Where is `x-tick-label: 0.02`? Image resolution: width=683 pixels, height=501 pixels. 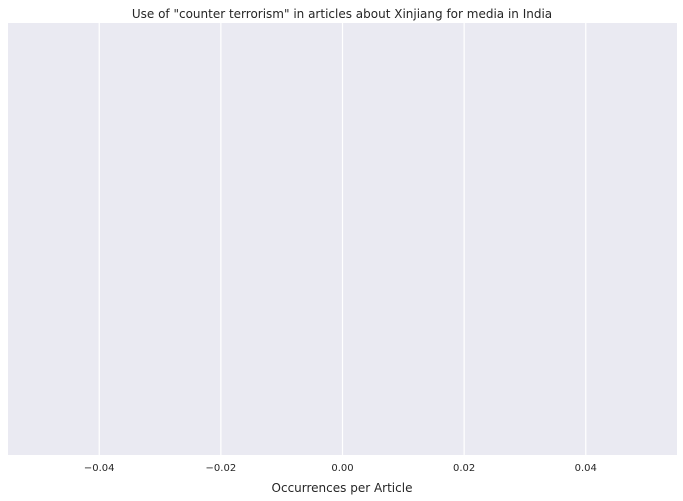
x-tick-label: 0.02 is located at coordinates (464, 468).